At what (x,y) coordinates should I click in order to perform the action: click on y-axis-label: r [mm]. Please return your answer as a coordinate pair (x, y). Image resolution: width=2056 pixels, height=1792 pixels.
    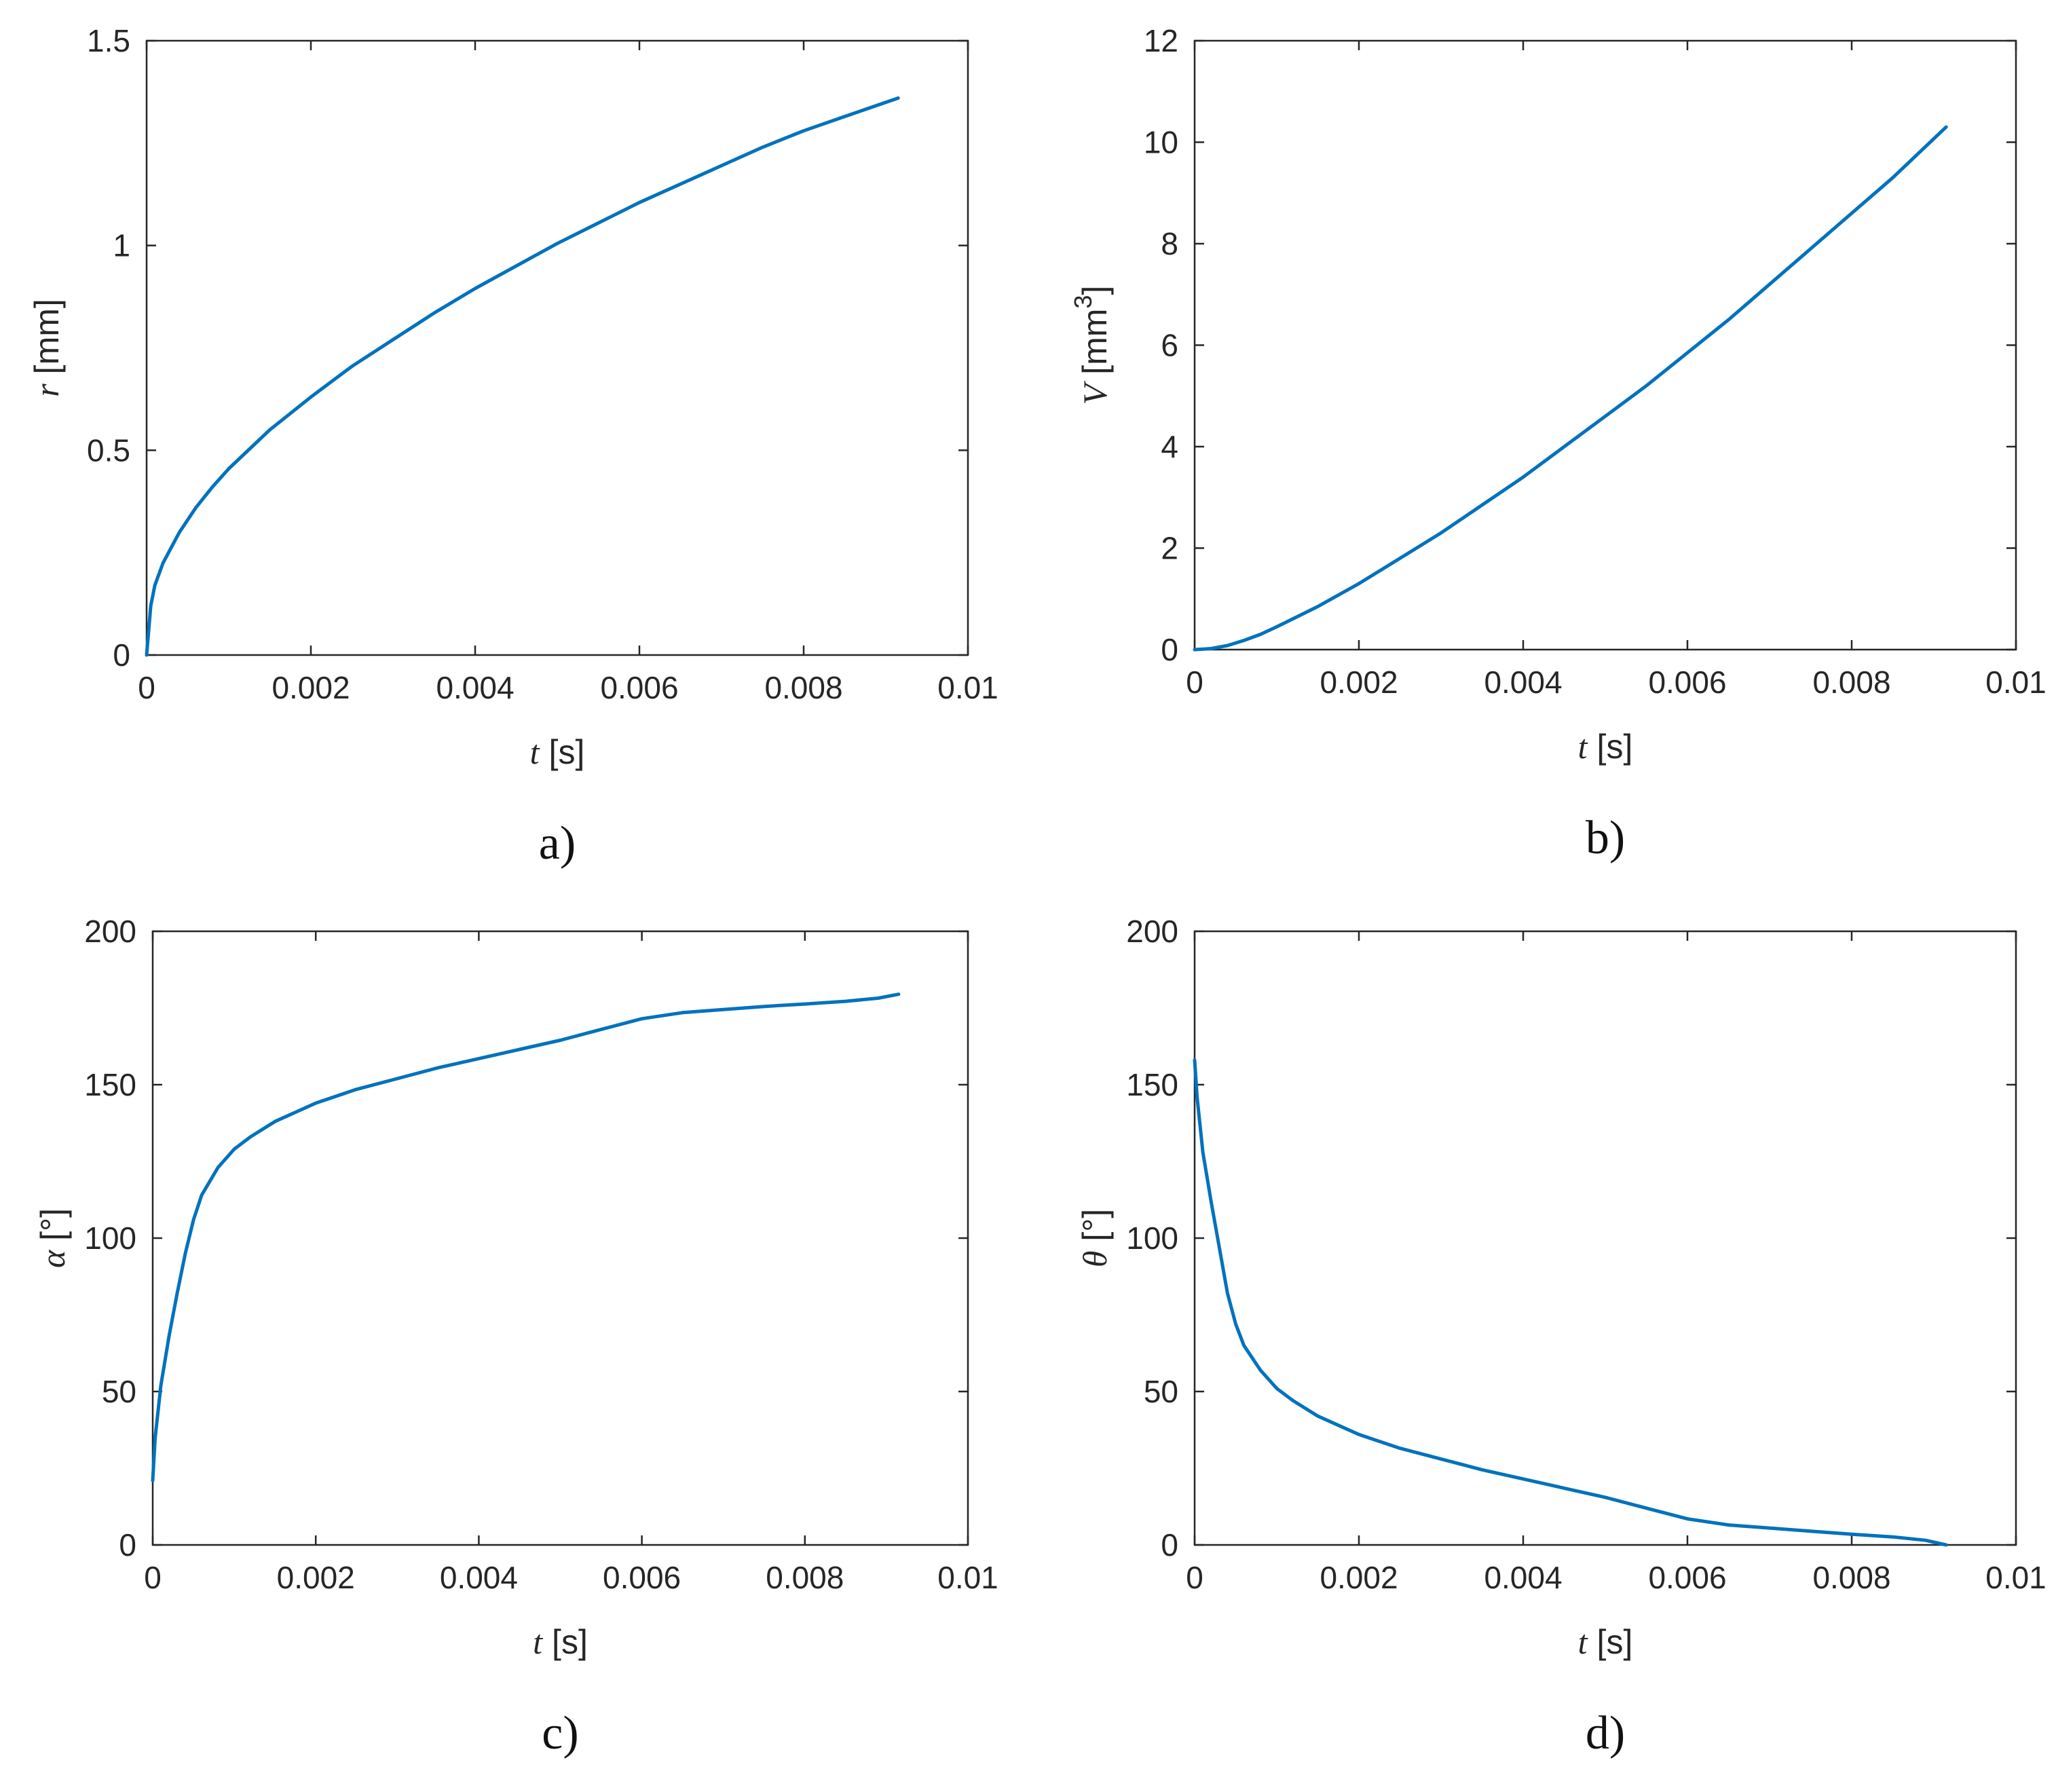
    Looking at the image, I should click on (47, 348).